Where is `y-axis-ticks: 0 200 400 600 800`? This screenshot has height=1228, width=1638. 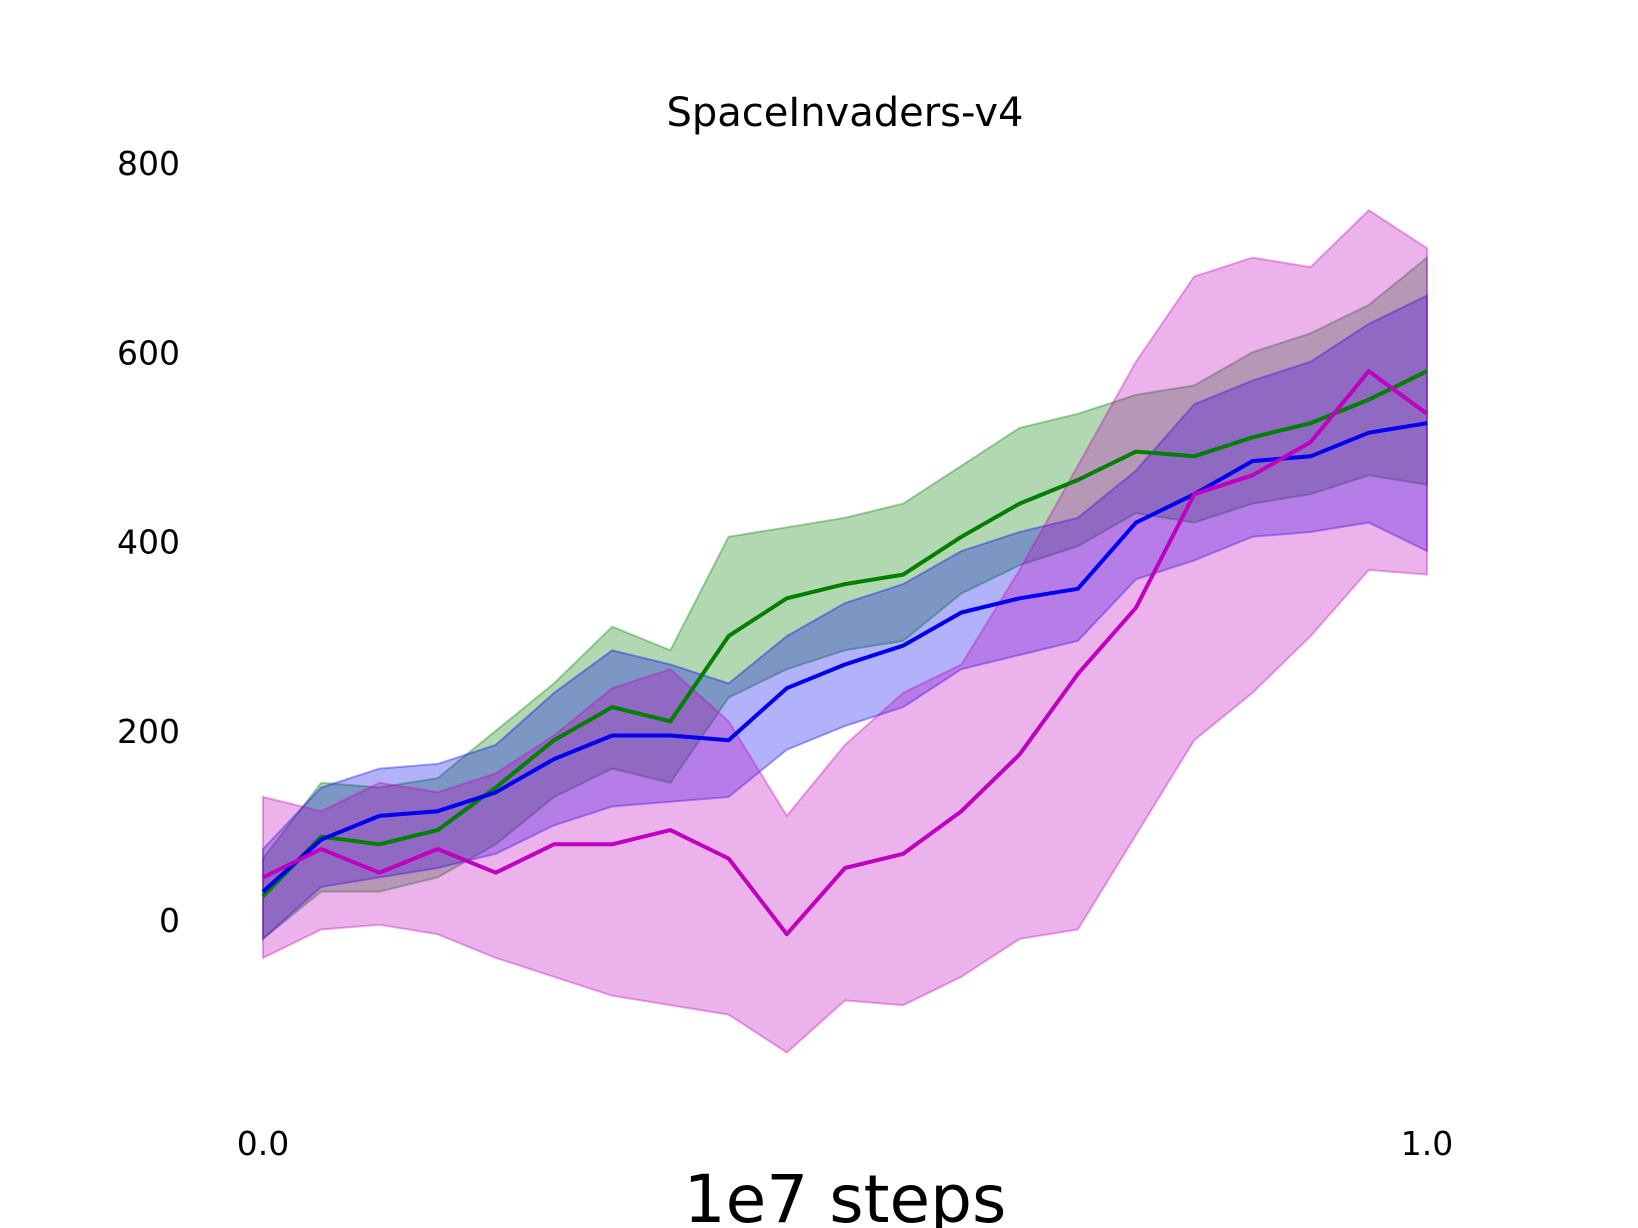 y-axis-ticks: 0 200 400 600 800 is located at coordinates (148, 542).